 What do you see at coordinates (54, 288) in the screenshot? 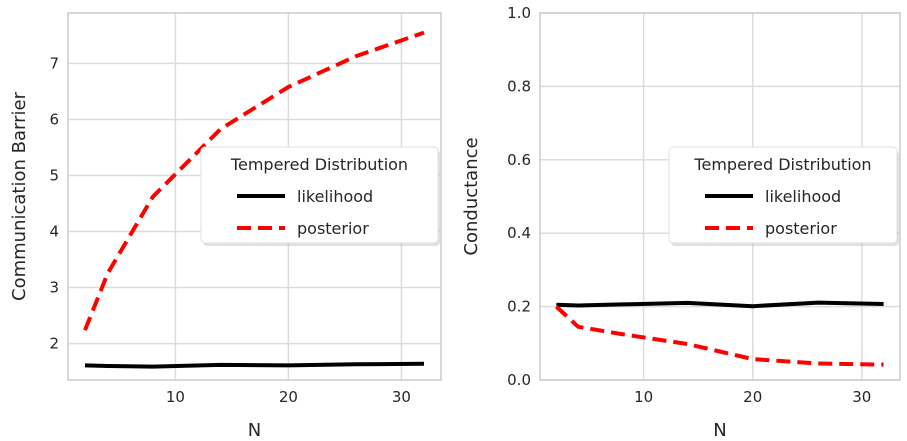
I see `y-tick-label: 3` at bounding box center [54, 288].